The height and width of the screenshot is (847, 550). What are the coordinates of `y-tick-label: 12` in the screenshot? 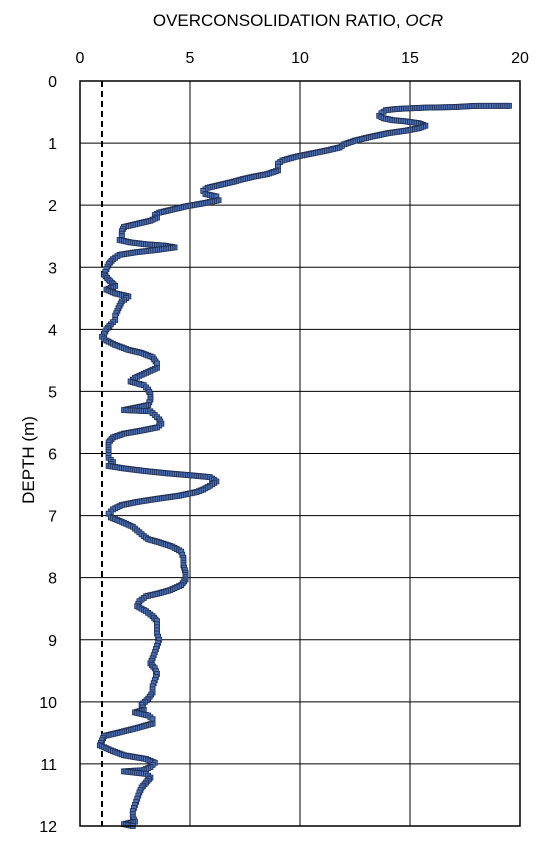 It's located at (48, 827).